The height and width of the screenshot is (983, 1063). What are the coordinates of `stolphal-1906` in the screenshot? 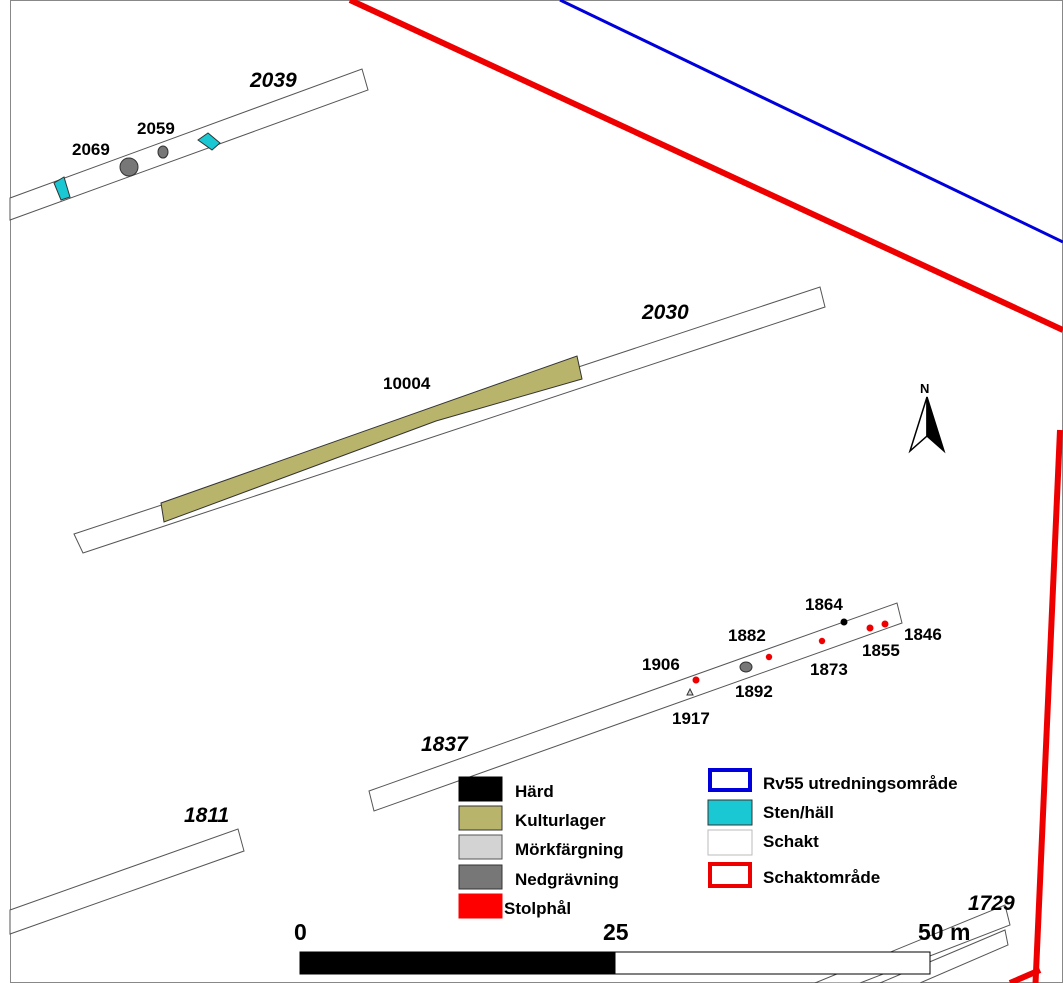 It's located at (696, 680).